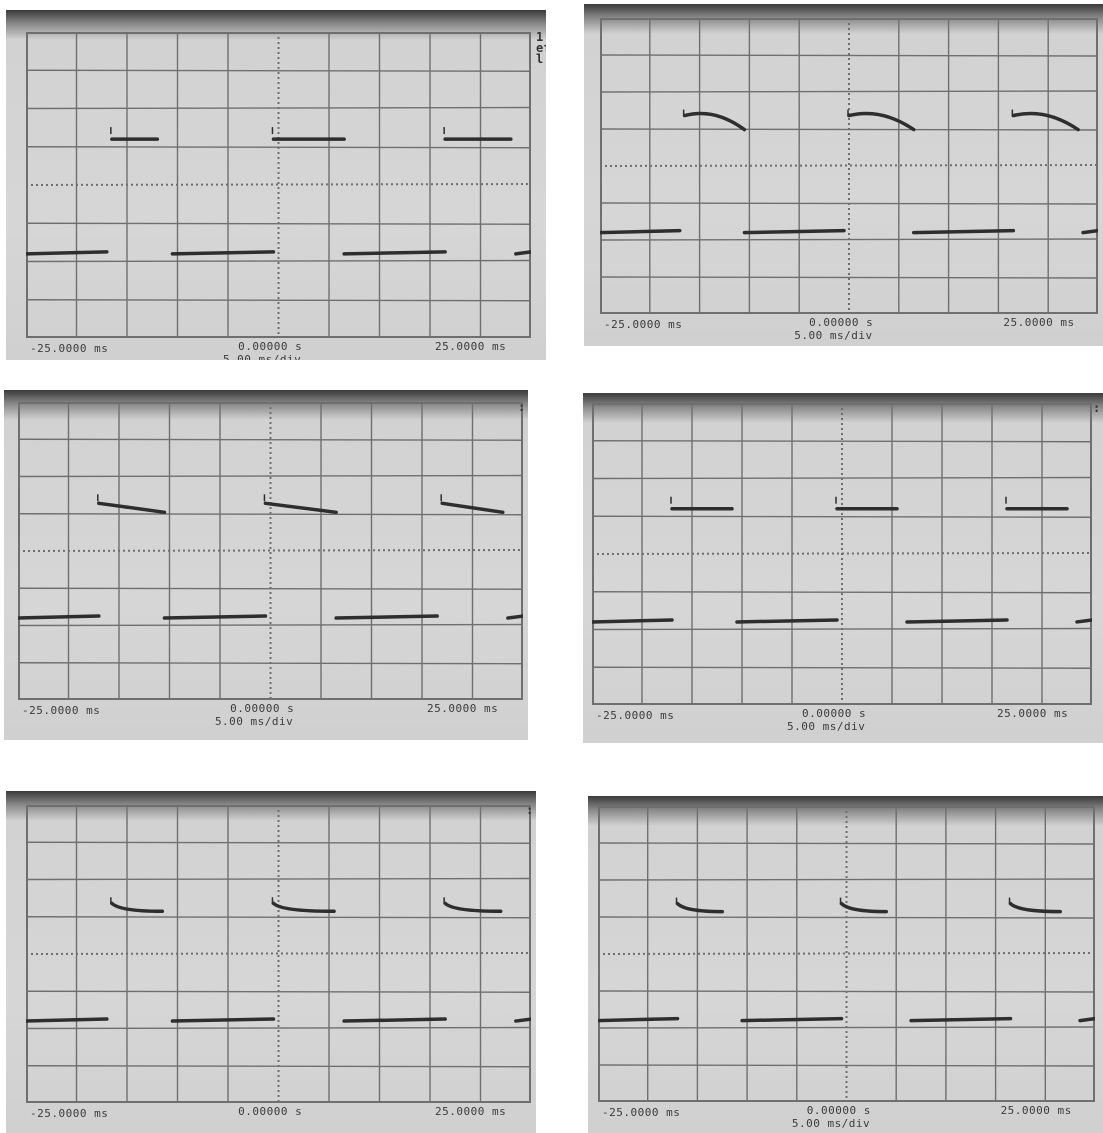  What do you see at coordinates (541, 48) in the screenshot?
I see `edge-text: ef` at bounding box center [541, 48].